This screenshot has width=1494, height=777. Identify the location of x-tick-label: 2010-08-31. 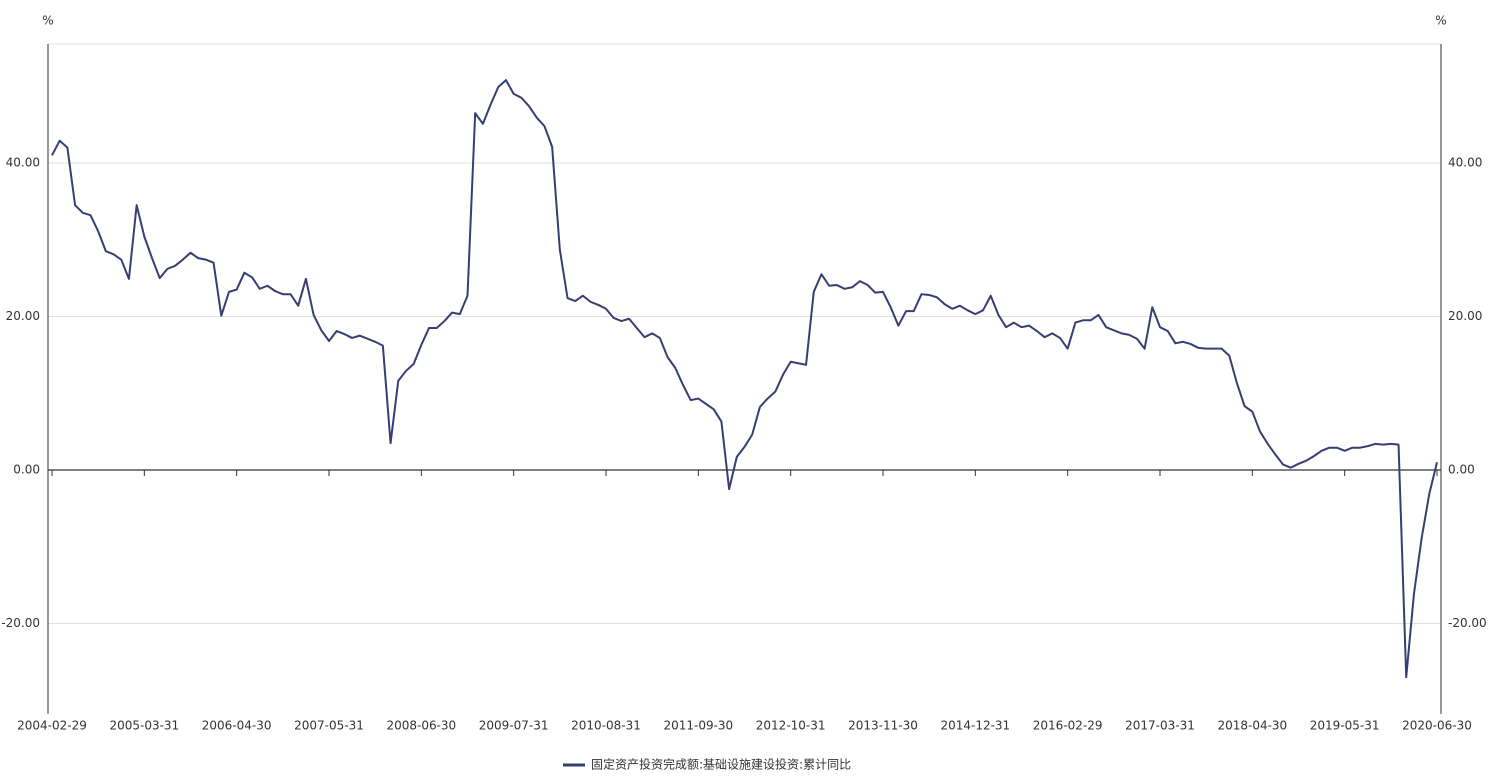
(606, 726).